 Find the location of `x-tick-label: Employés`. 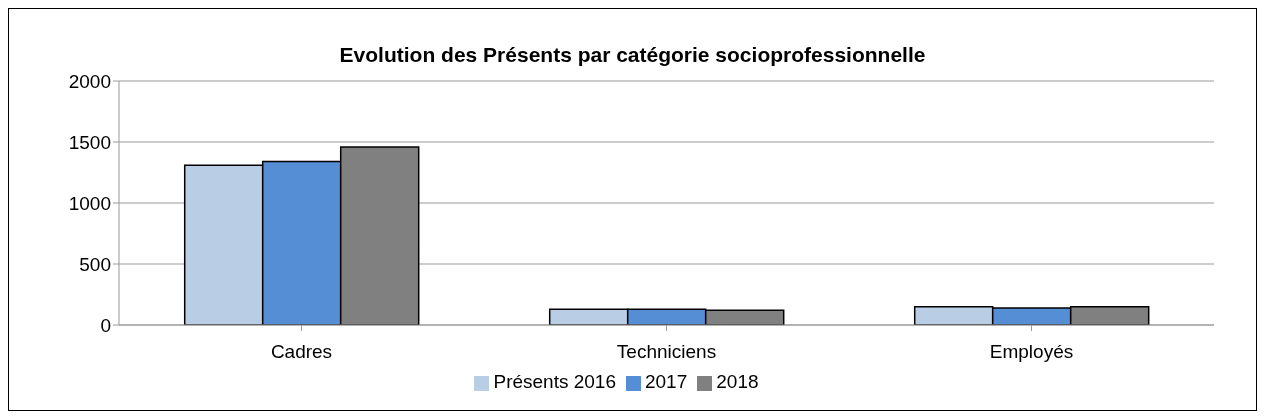

x-tick-label: Employés is located at coordinates (1031, 352).